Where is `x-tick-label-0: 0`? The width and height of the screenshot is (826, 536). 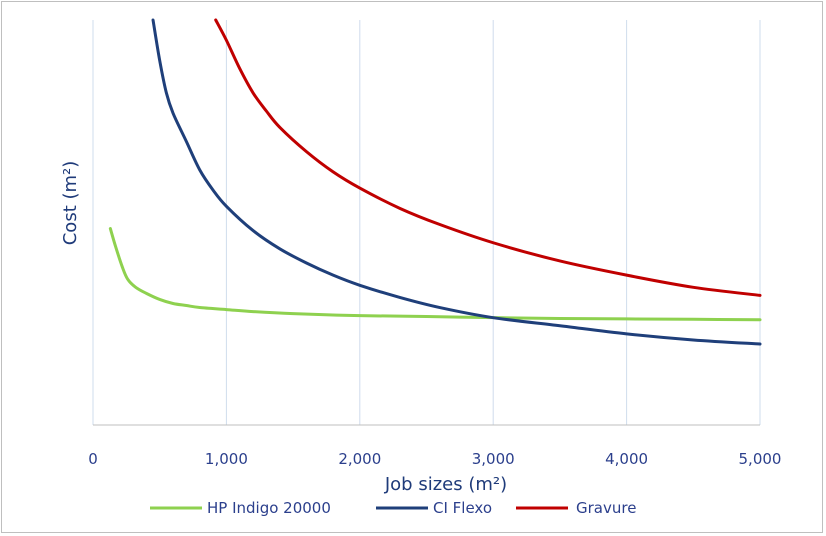 x-tick-label-0: 0 is located at coordinates (93, 459).